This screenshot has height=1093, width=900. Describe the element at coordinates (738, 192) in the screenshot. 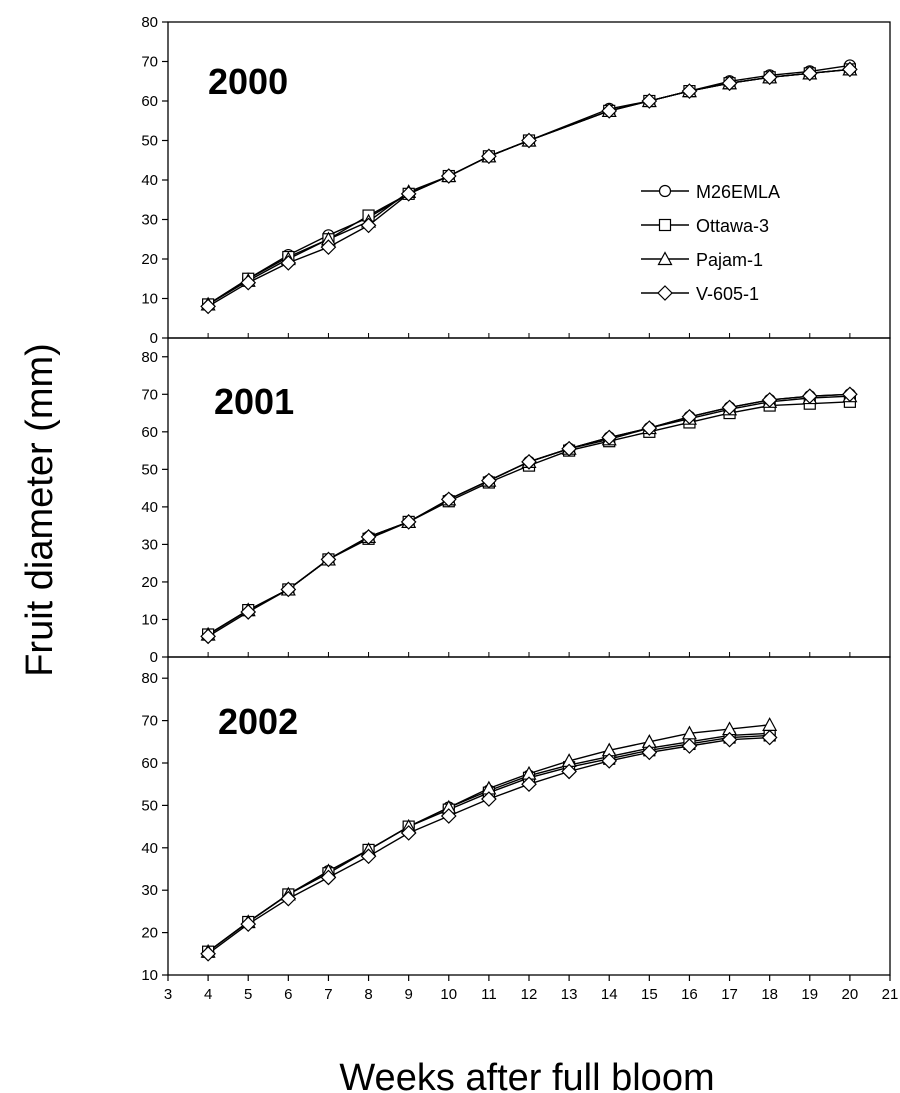

I see `legend-label: M26EMLA` at that location.